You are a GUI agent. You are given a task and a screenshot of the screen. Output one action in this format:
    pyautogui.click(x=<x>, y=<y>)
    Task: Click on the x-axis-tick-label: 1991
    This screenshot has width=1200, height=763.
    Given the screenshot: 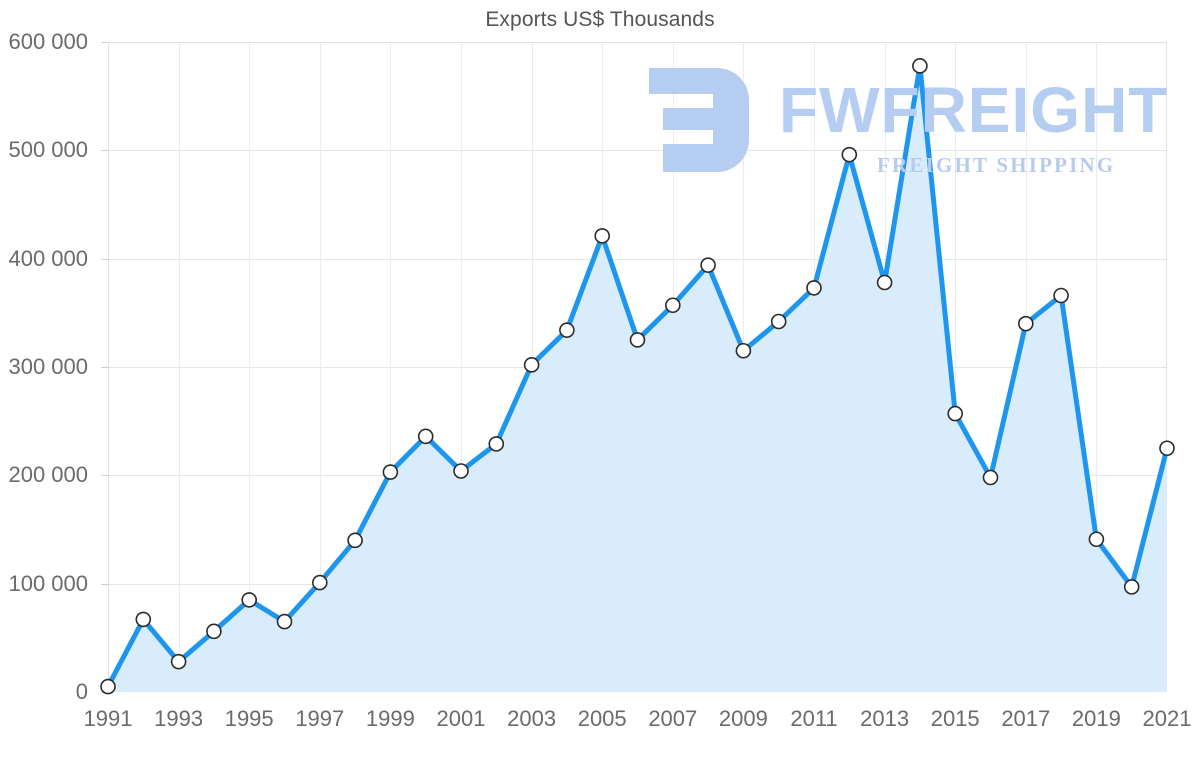 What is the action you would take?
    pyautogui.click(x=108, y=718)
    